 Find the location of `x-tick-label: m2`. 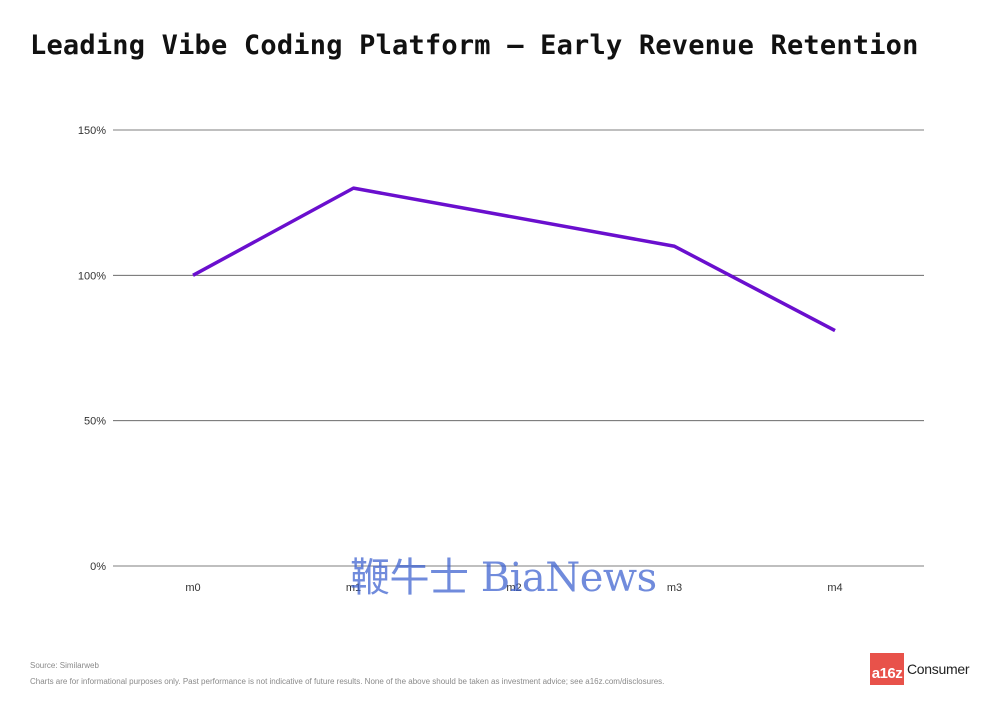

x-tick-label: m2 is located at coordinates (513, 588).